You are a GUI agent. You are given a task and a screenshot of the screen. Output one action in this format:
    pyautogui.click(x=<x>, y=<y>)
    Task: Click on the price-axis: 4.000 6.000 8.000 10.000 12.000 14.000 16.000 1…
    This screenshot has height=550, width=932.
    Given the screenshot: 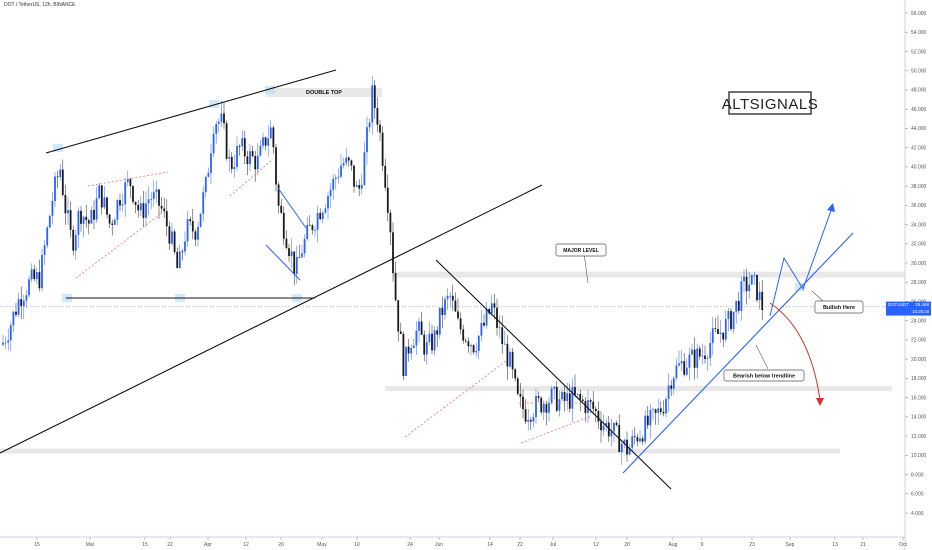 What is the action you would take?
    pyautogui.click(x=908, y=275)
    